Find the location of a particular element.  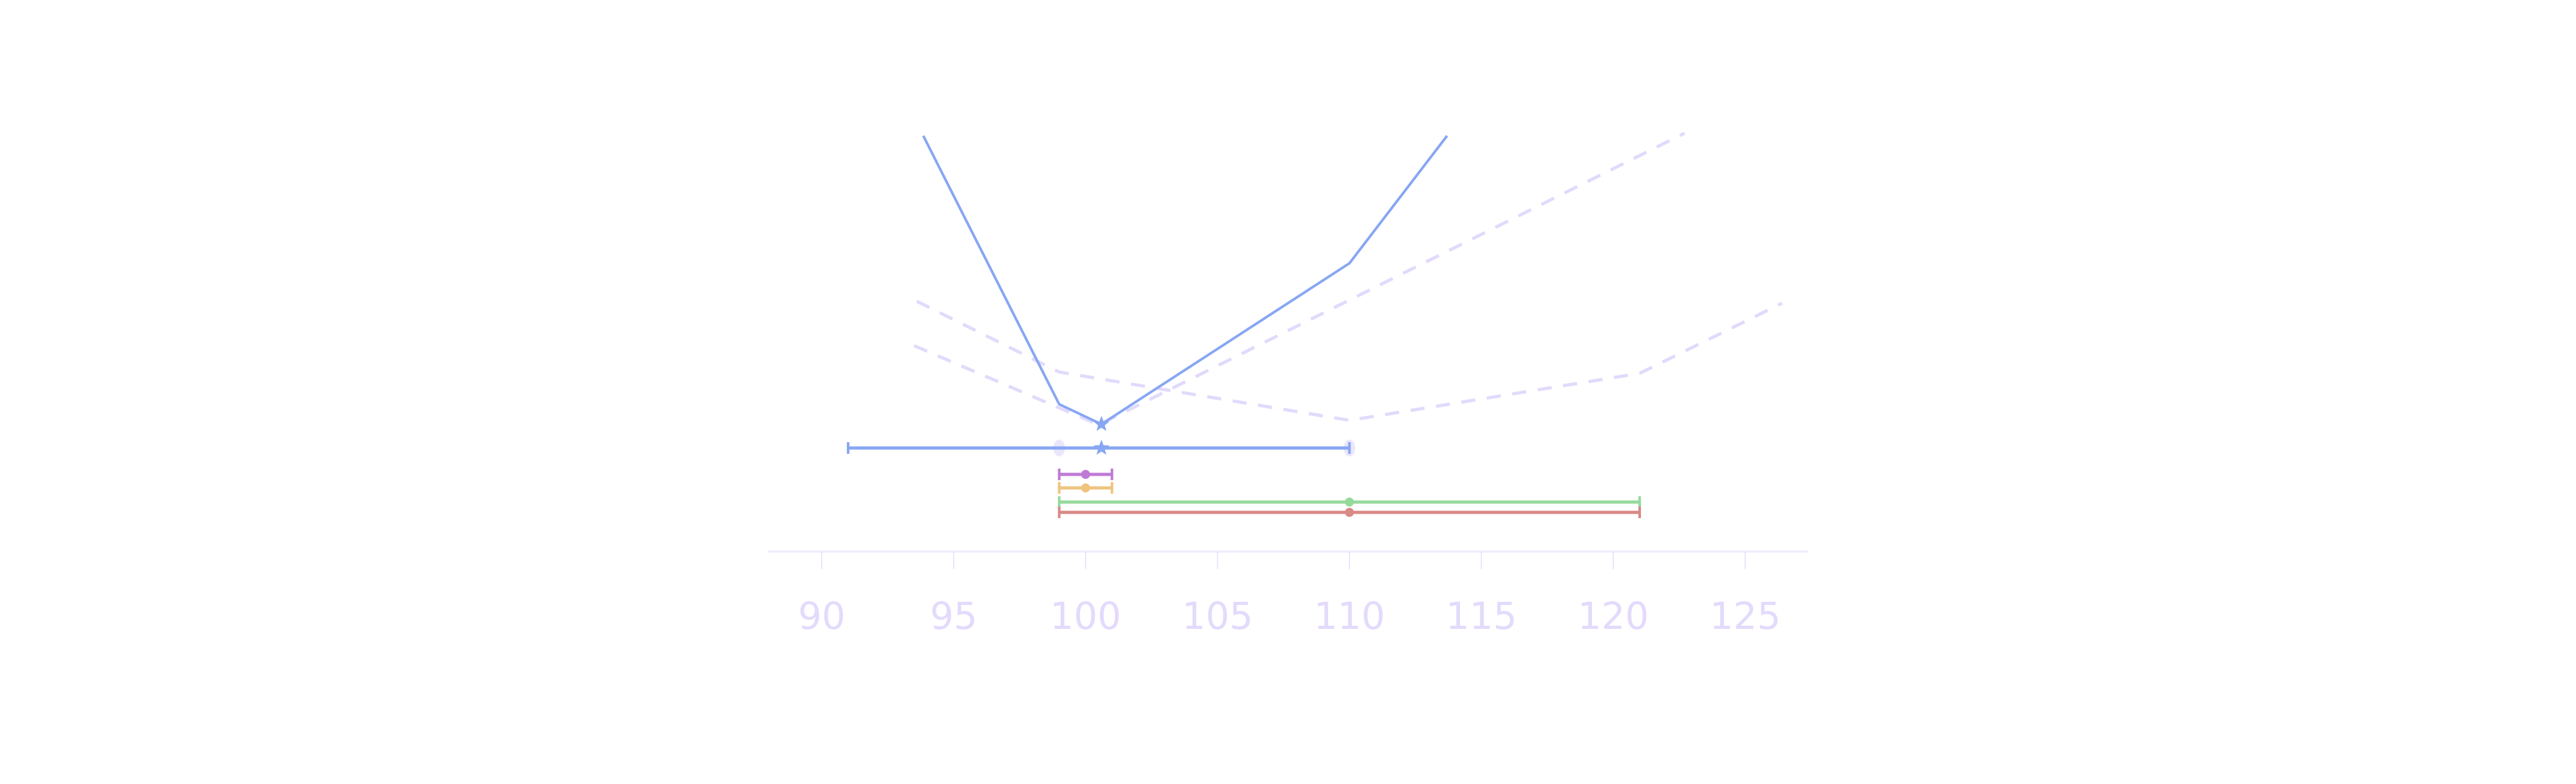

profile-dashed-1-line is located at coordinates (1349, 360).